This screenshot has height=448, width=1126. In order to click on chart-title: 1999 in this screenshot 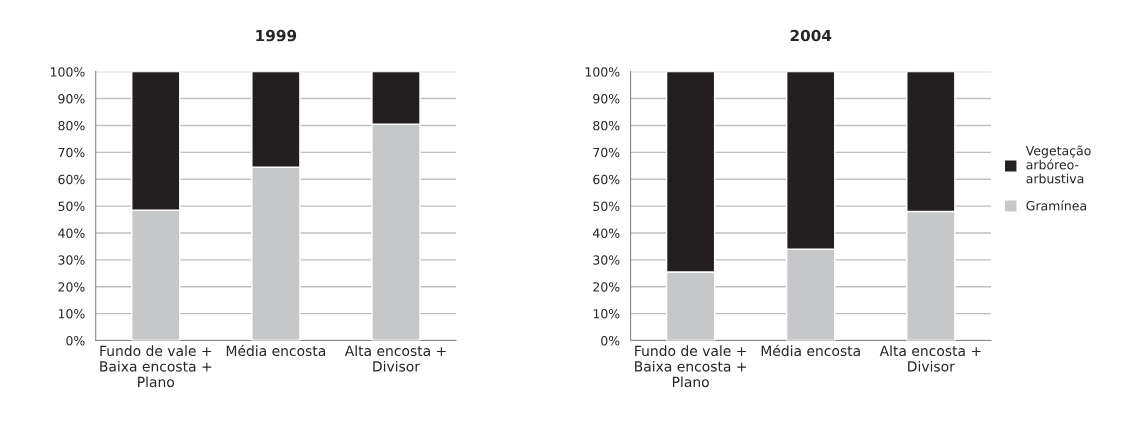, I will do `click(276, 35)`.